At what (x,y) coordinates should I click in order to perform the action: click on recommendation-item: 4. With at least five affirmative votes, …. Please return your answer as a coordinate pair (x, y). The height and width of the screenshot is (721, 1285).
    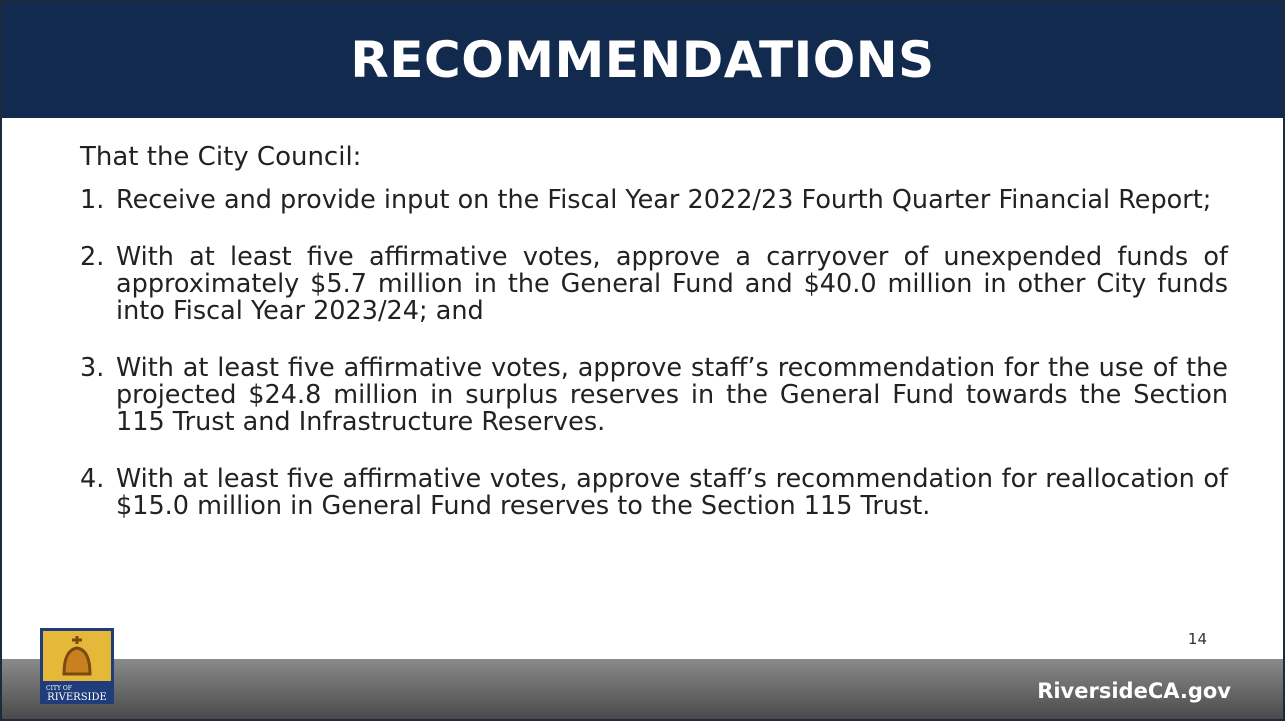
    Looking at the image, I should click on (654, 493).